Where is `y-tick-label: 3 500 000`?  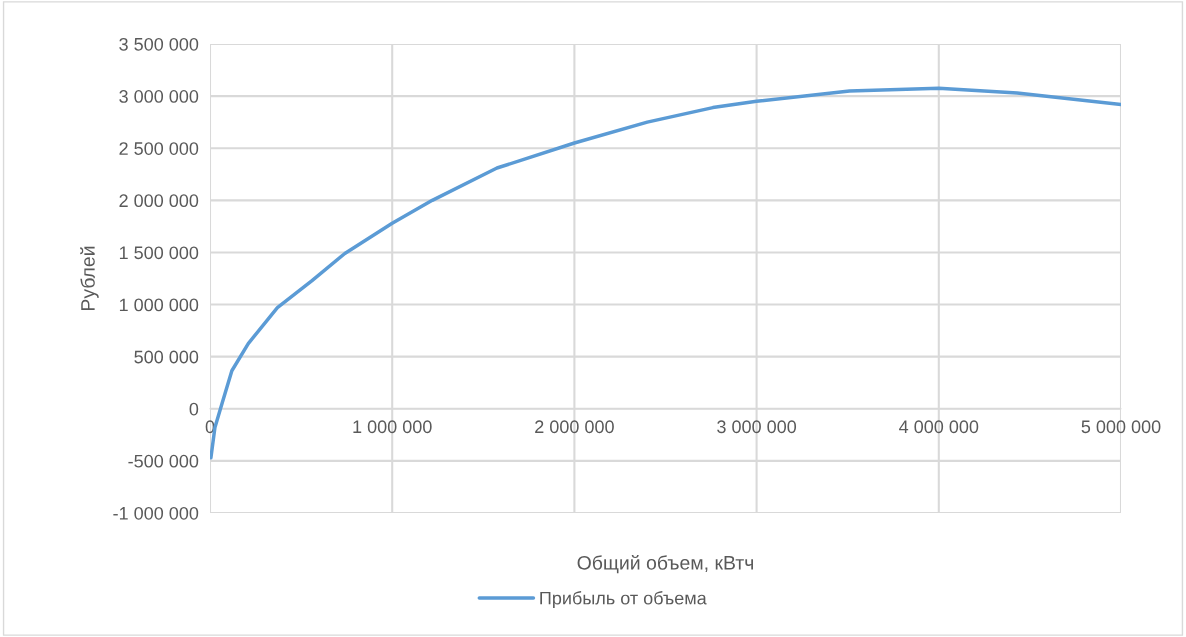
y-tick-label: 3 500 000 is located at coordinates (159, 44).